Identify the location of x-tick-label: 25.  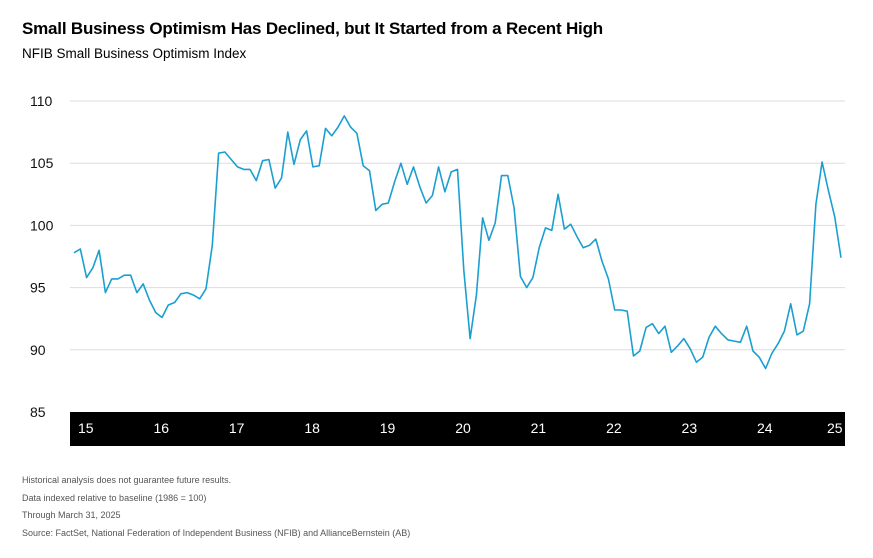
(835, 428).